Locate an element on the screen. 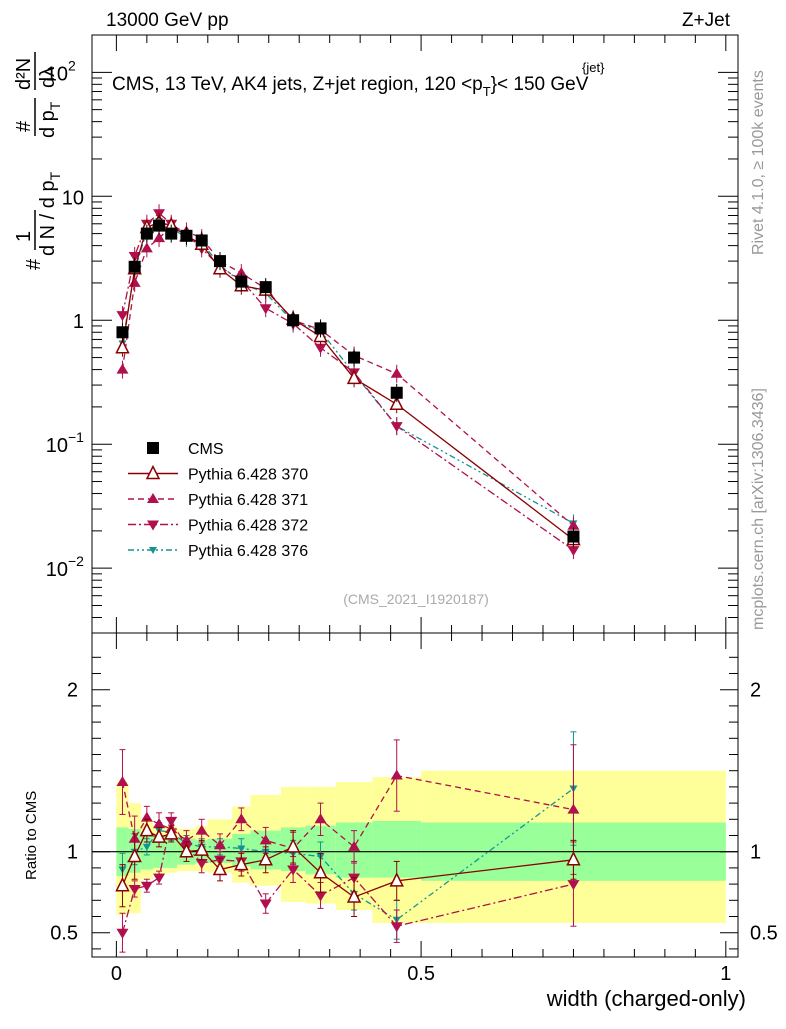 This screenshot has width=786, height=1029. y-tick-exp: −1 is located at coordinates (76, 437).